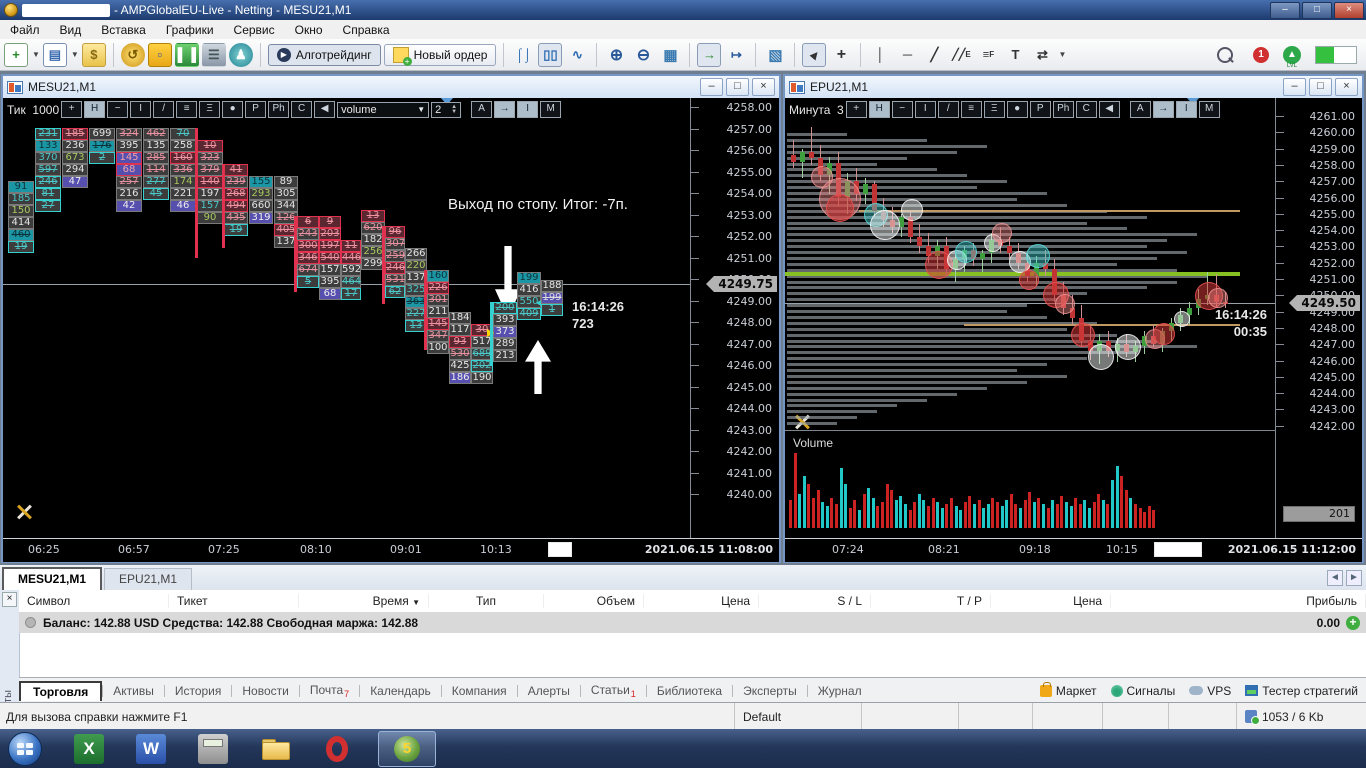 The image size is (1366, 768). What do you see at coordinates (736, 54) in the screenshot?
I see `chart-shift-icon: ↦` at bounding box center [736, 54].